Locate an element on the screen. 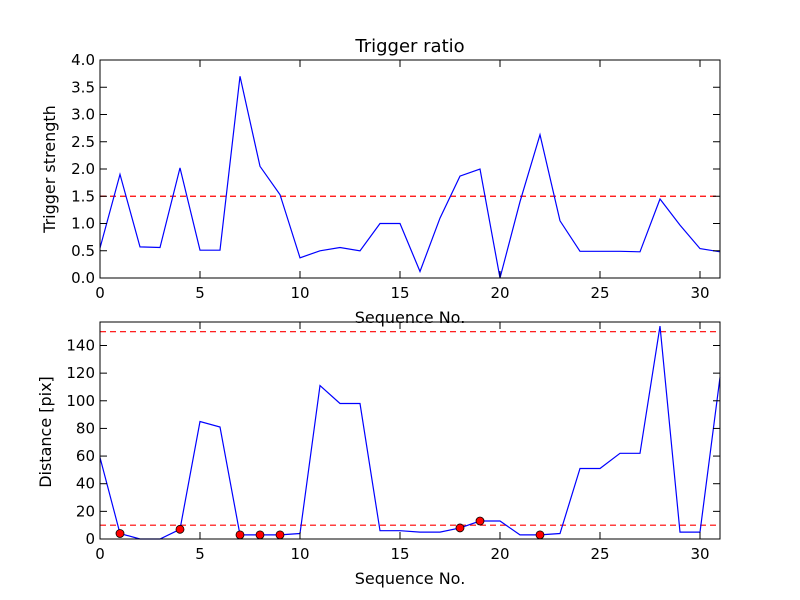 The width and height of the screenshot is (800, 600). y-tick-label: 0 is located at coordinates (90, 539).